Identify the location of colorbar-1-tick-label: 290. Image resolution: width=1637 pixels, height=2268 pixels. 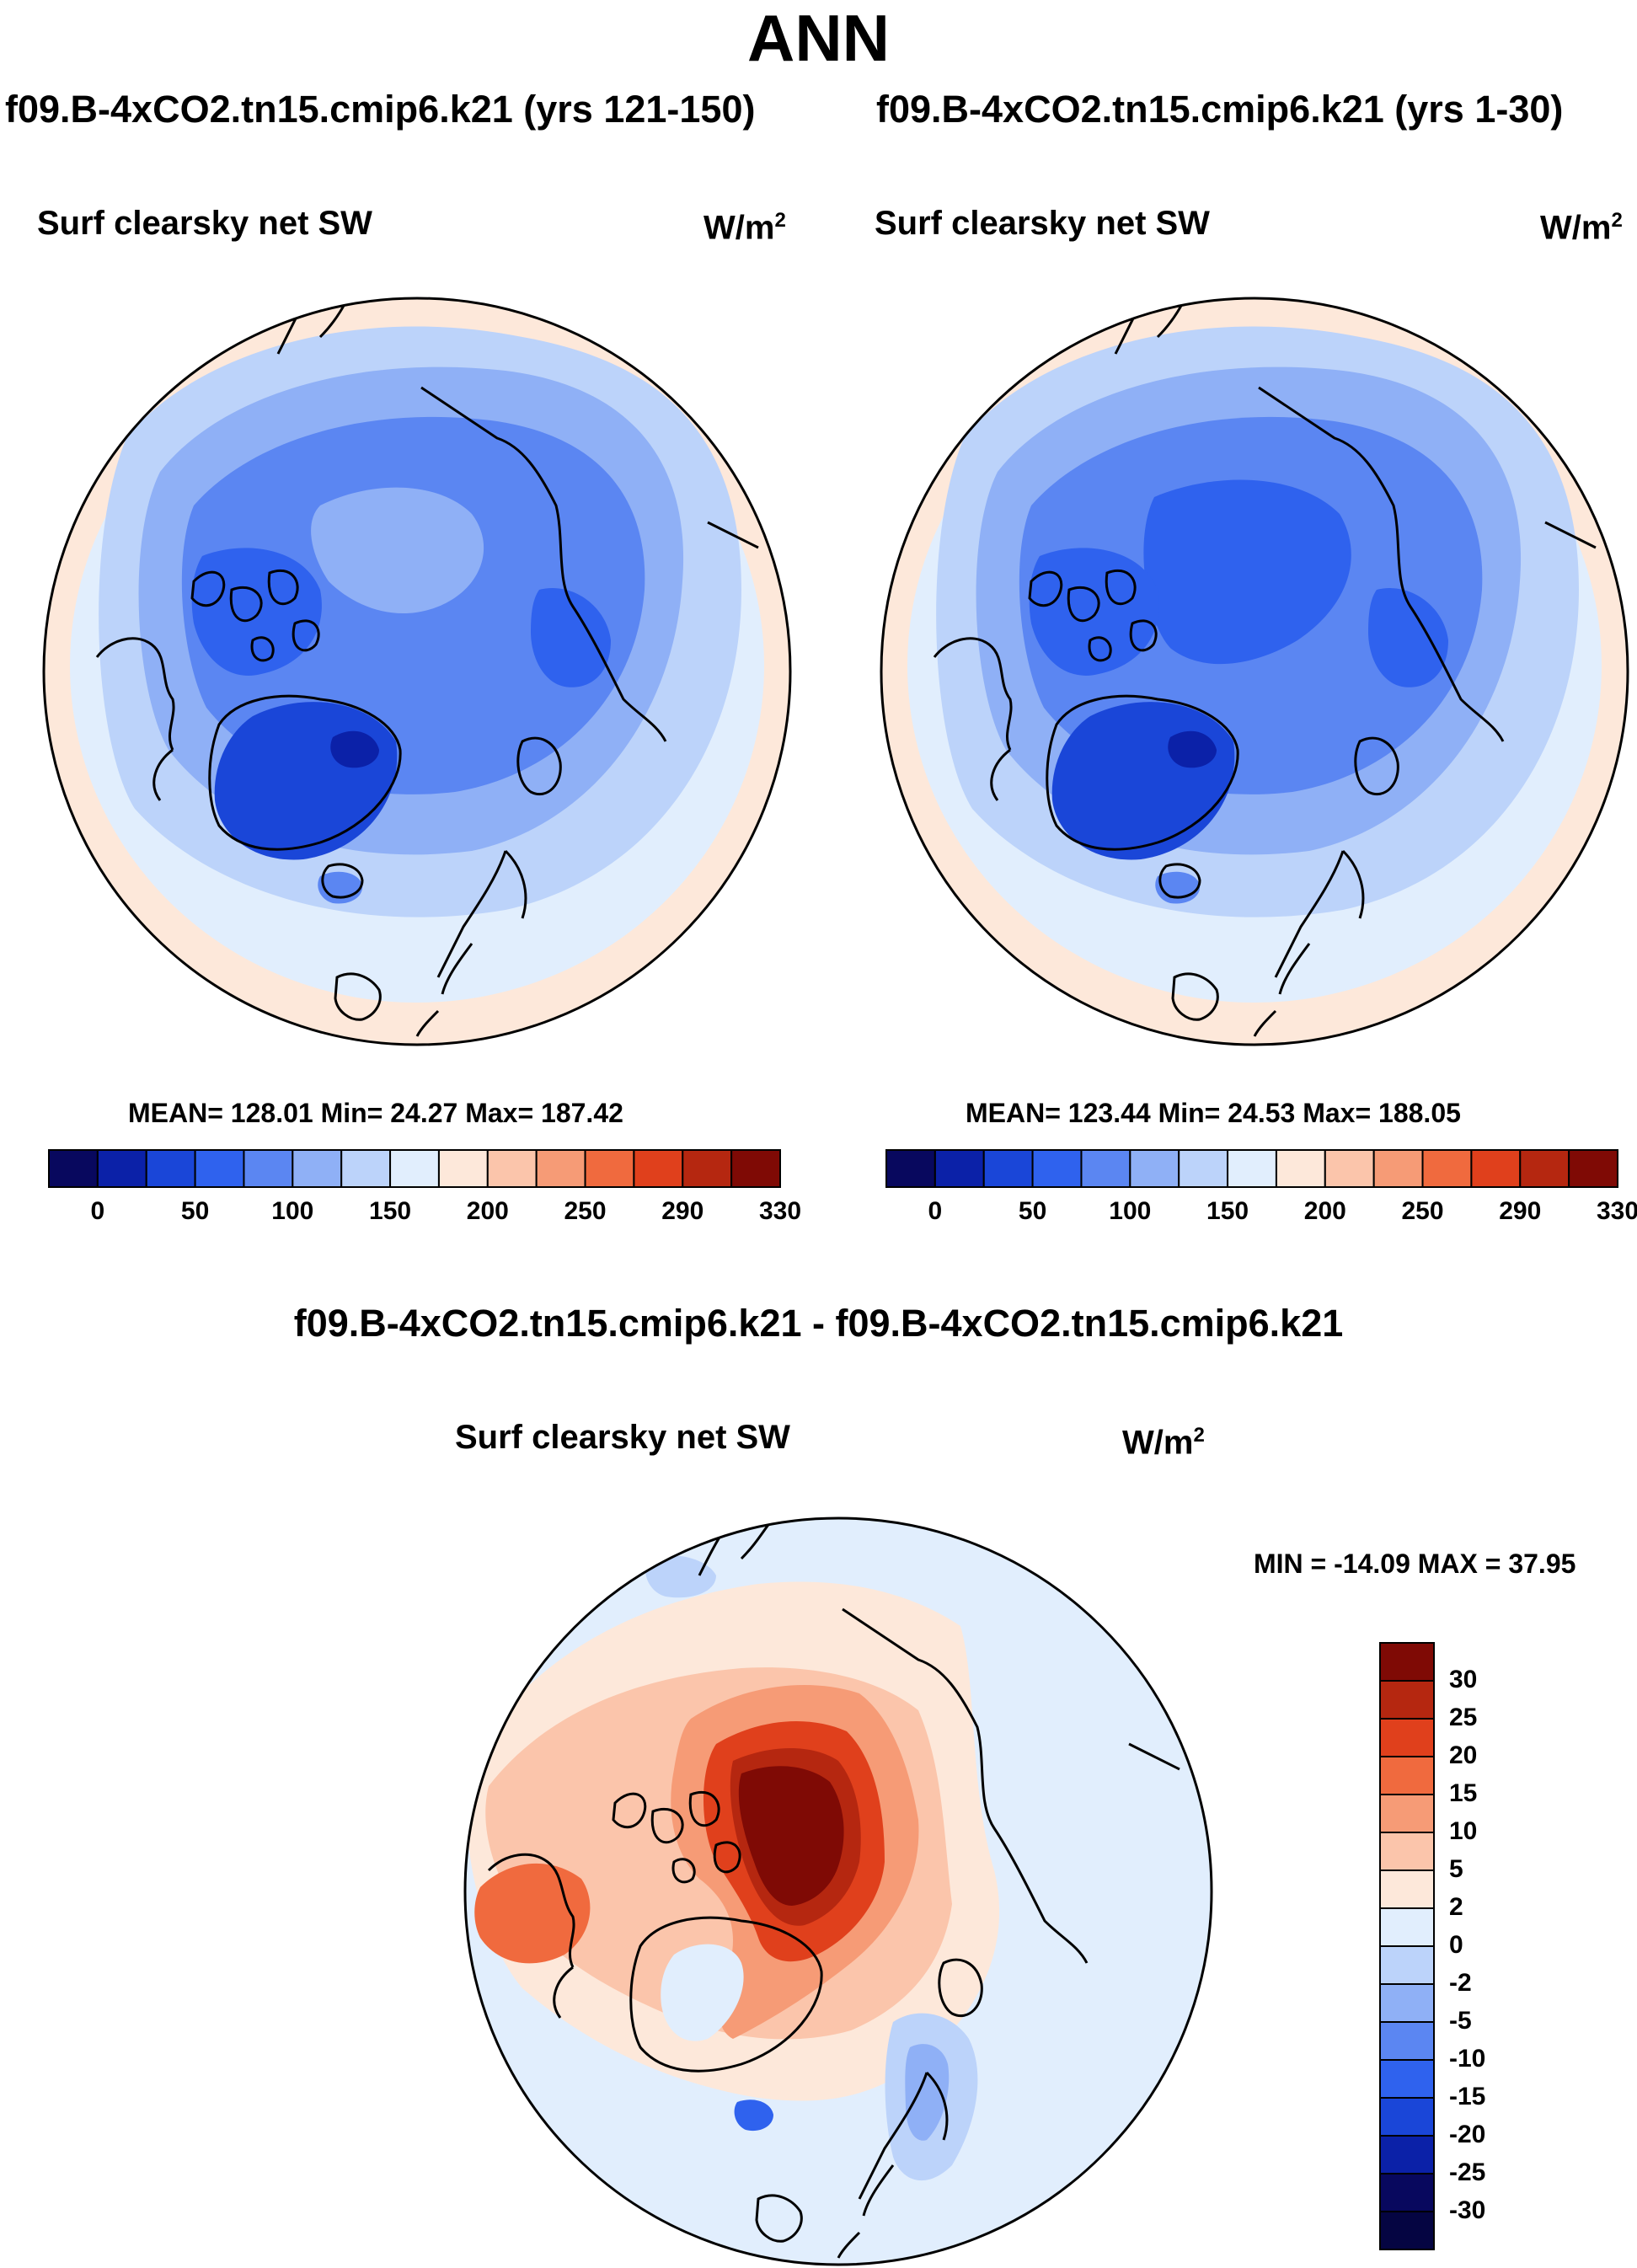
(683, 1211).